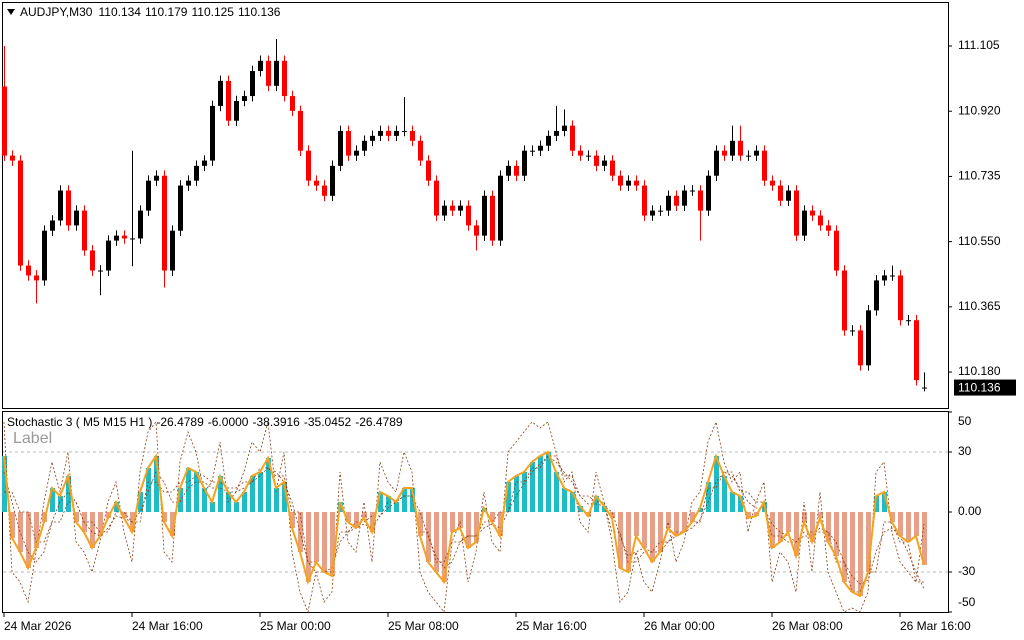  I want to click on y-tick-label: 110.365, so click(979, 306).